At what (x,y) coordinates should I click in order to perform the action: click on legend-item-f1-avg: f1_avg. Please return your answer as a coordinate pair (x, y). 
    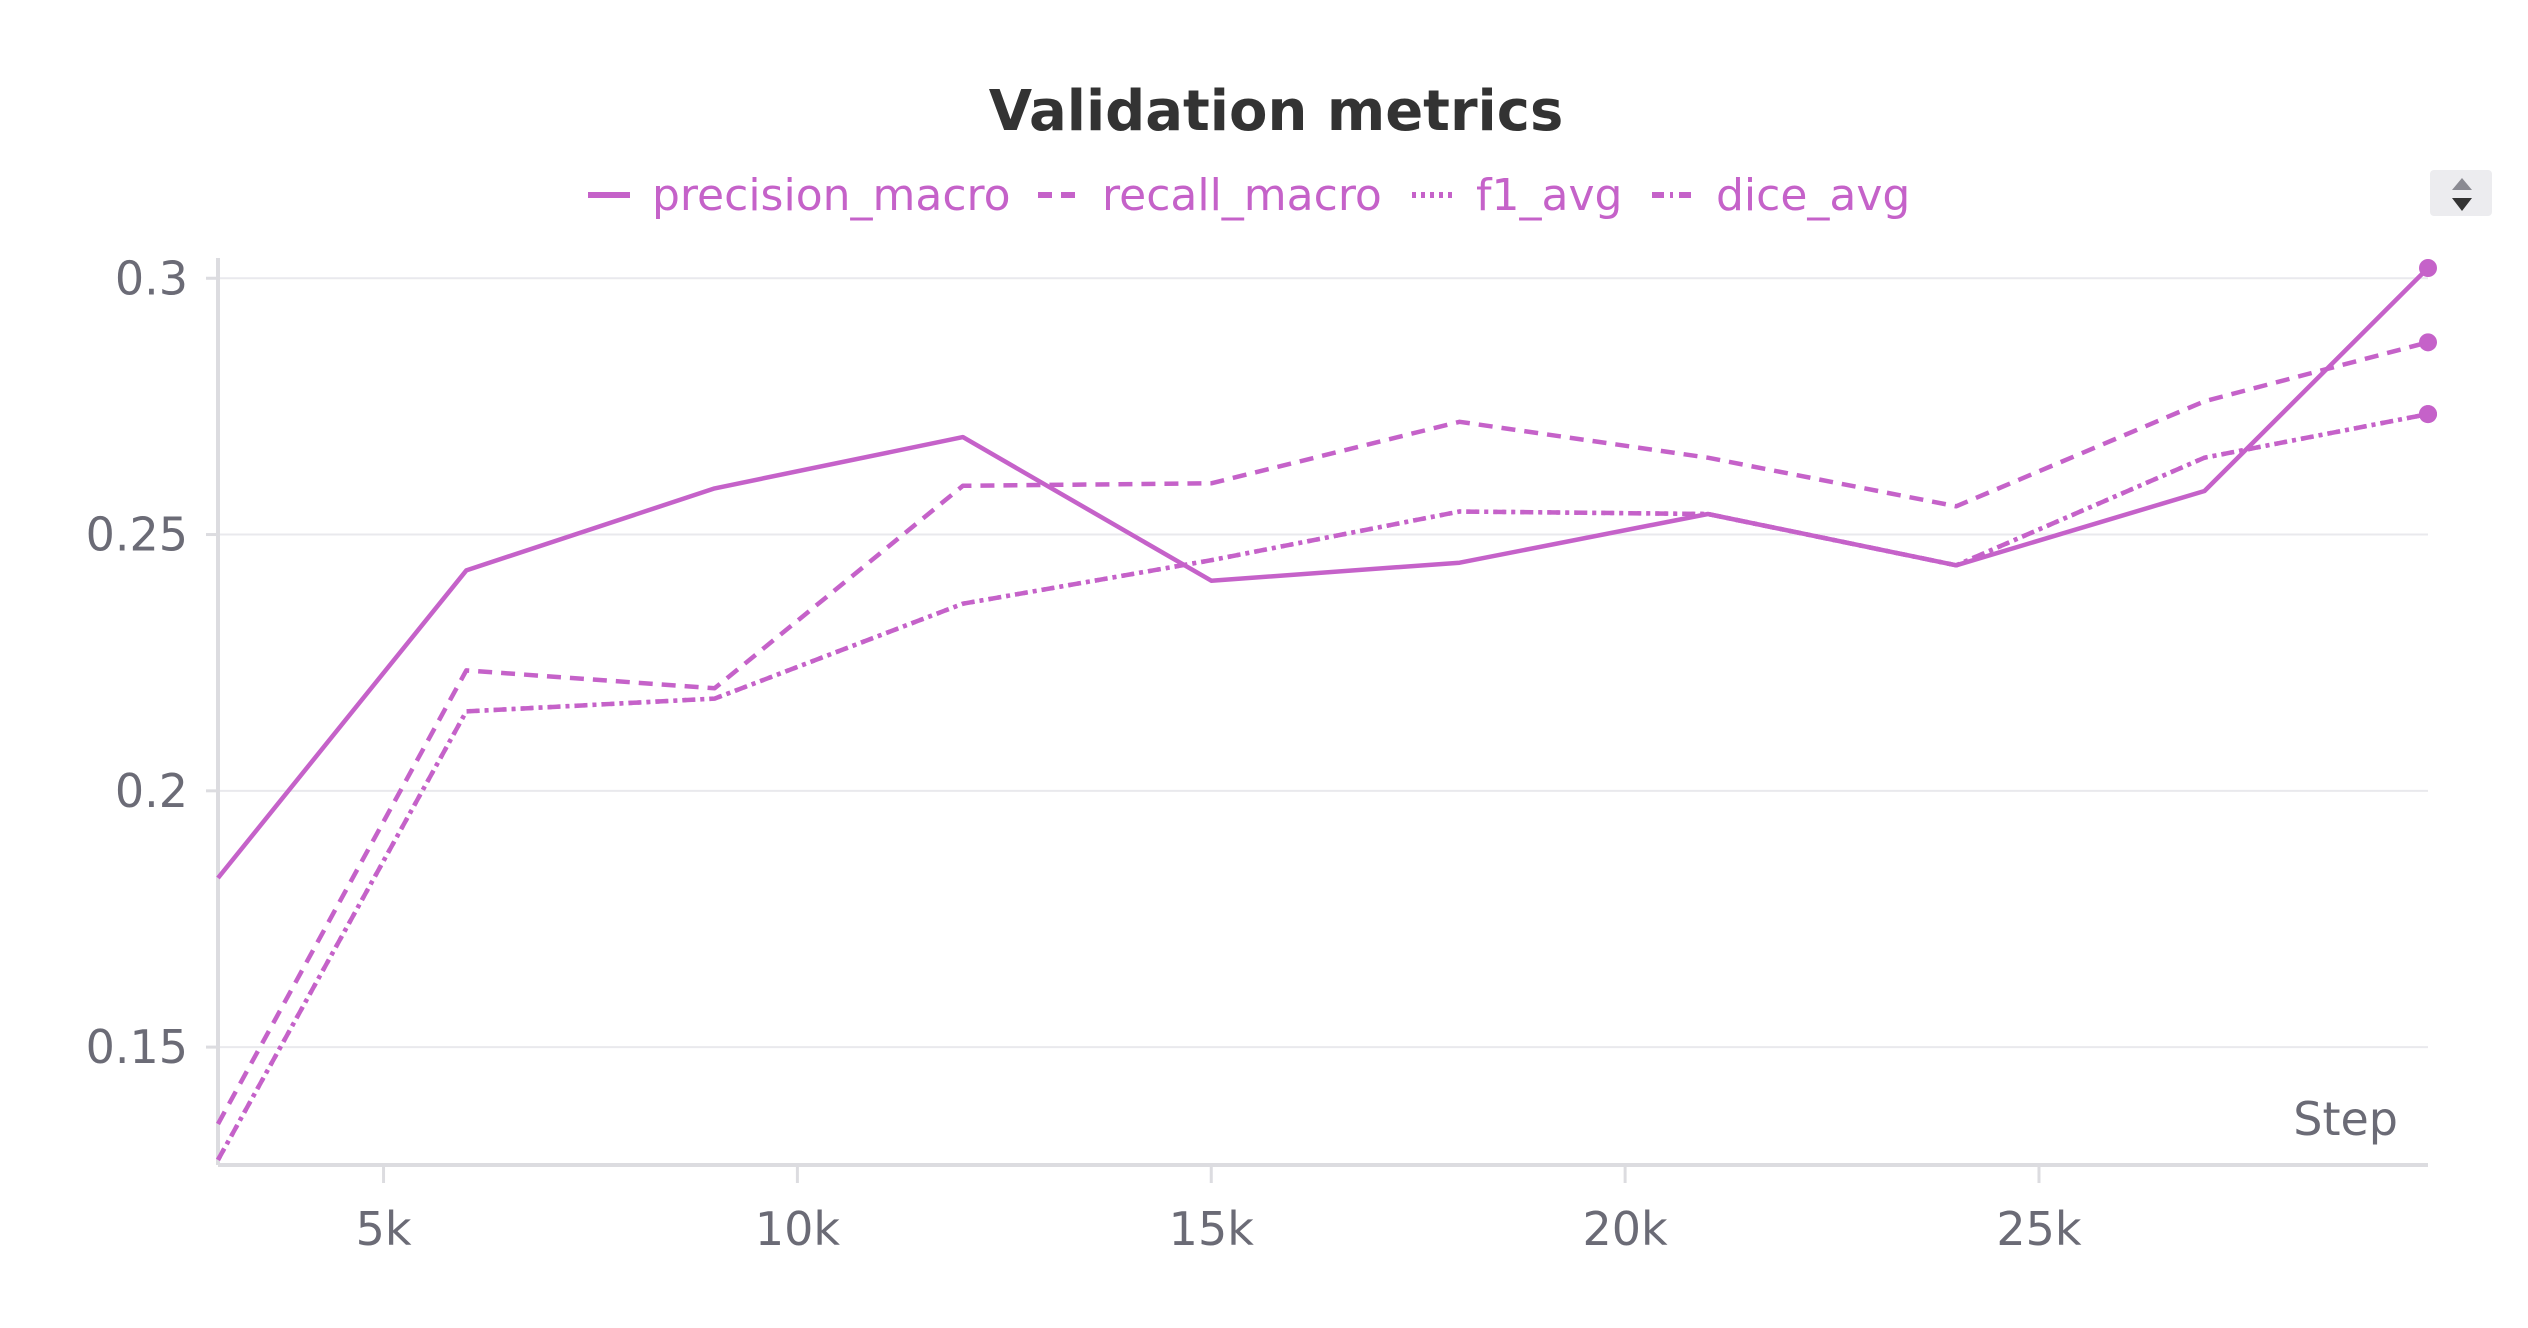
    Looking at the image, I should click on (1517, 195).